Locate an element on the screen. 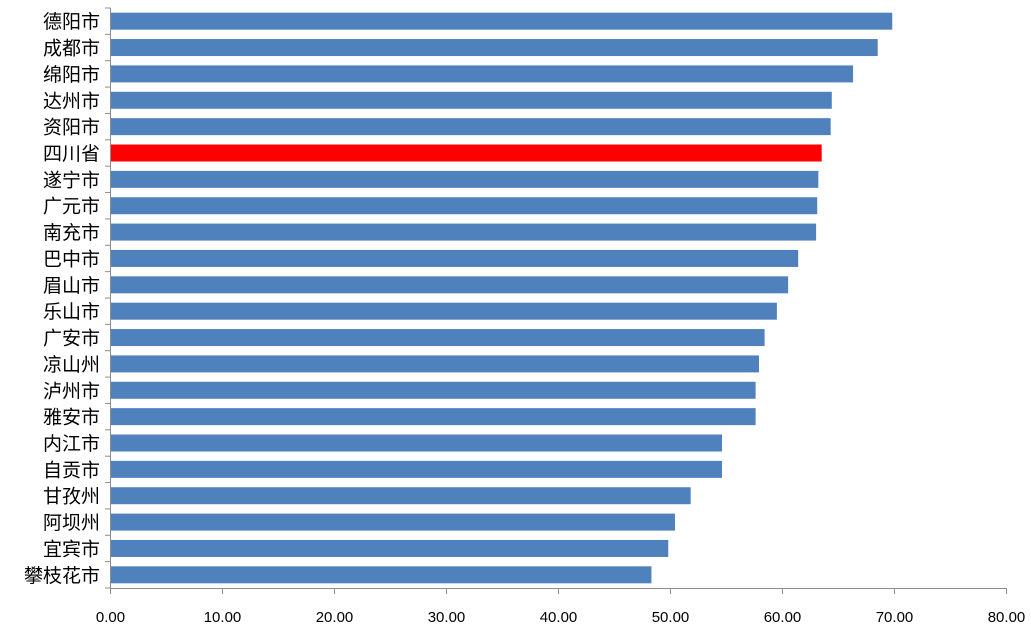  category-label-1: 成都市 is located at coordinates (71, 49).